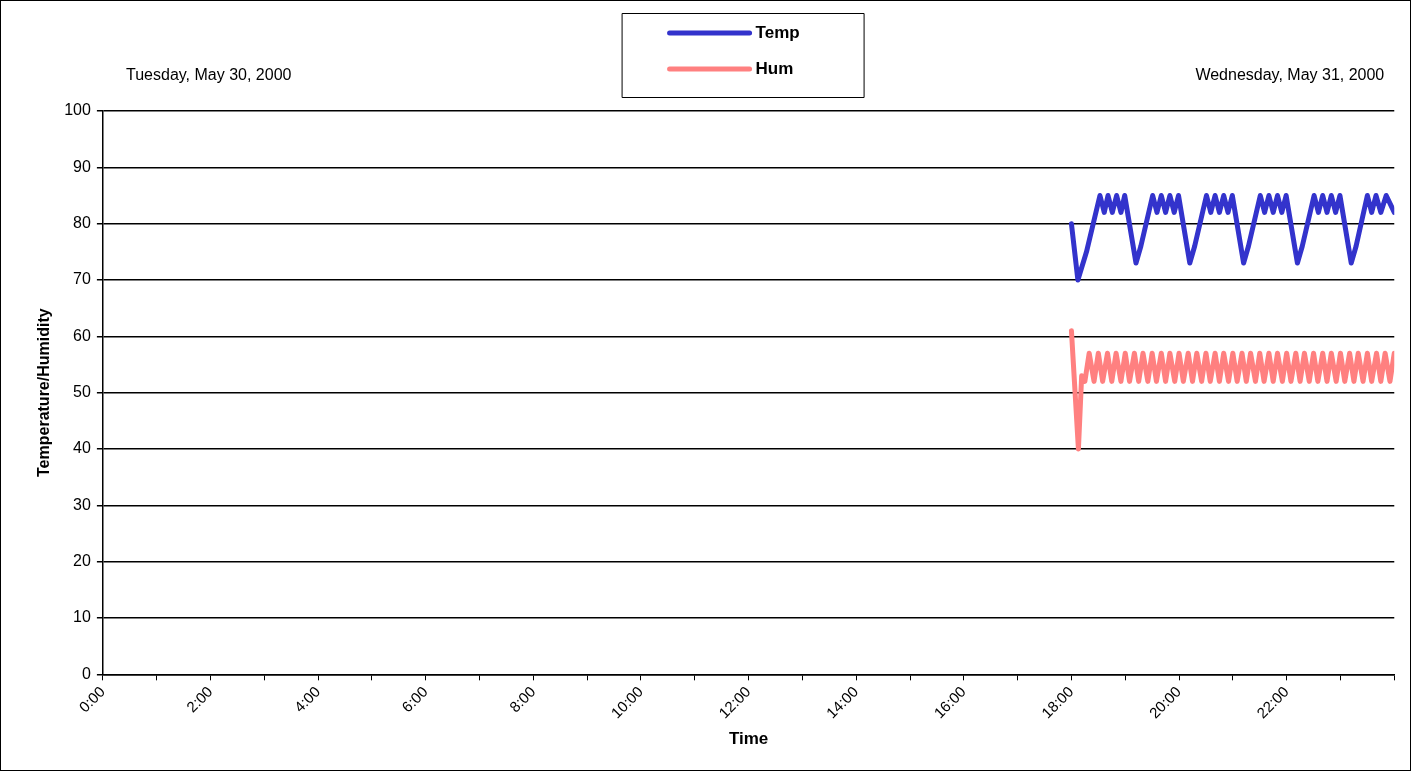 The height and width of the screenshot is (771, 1411). Describe the element at coordinates (82, 617) in the screenshot. I see `y-tick-label: 10` at that location.